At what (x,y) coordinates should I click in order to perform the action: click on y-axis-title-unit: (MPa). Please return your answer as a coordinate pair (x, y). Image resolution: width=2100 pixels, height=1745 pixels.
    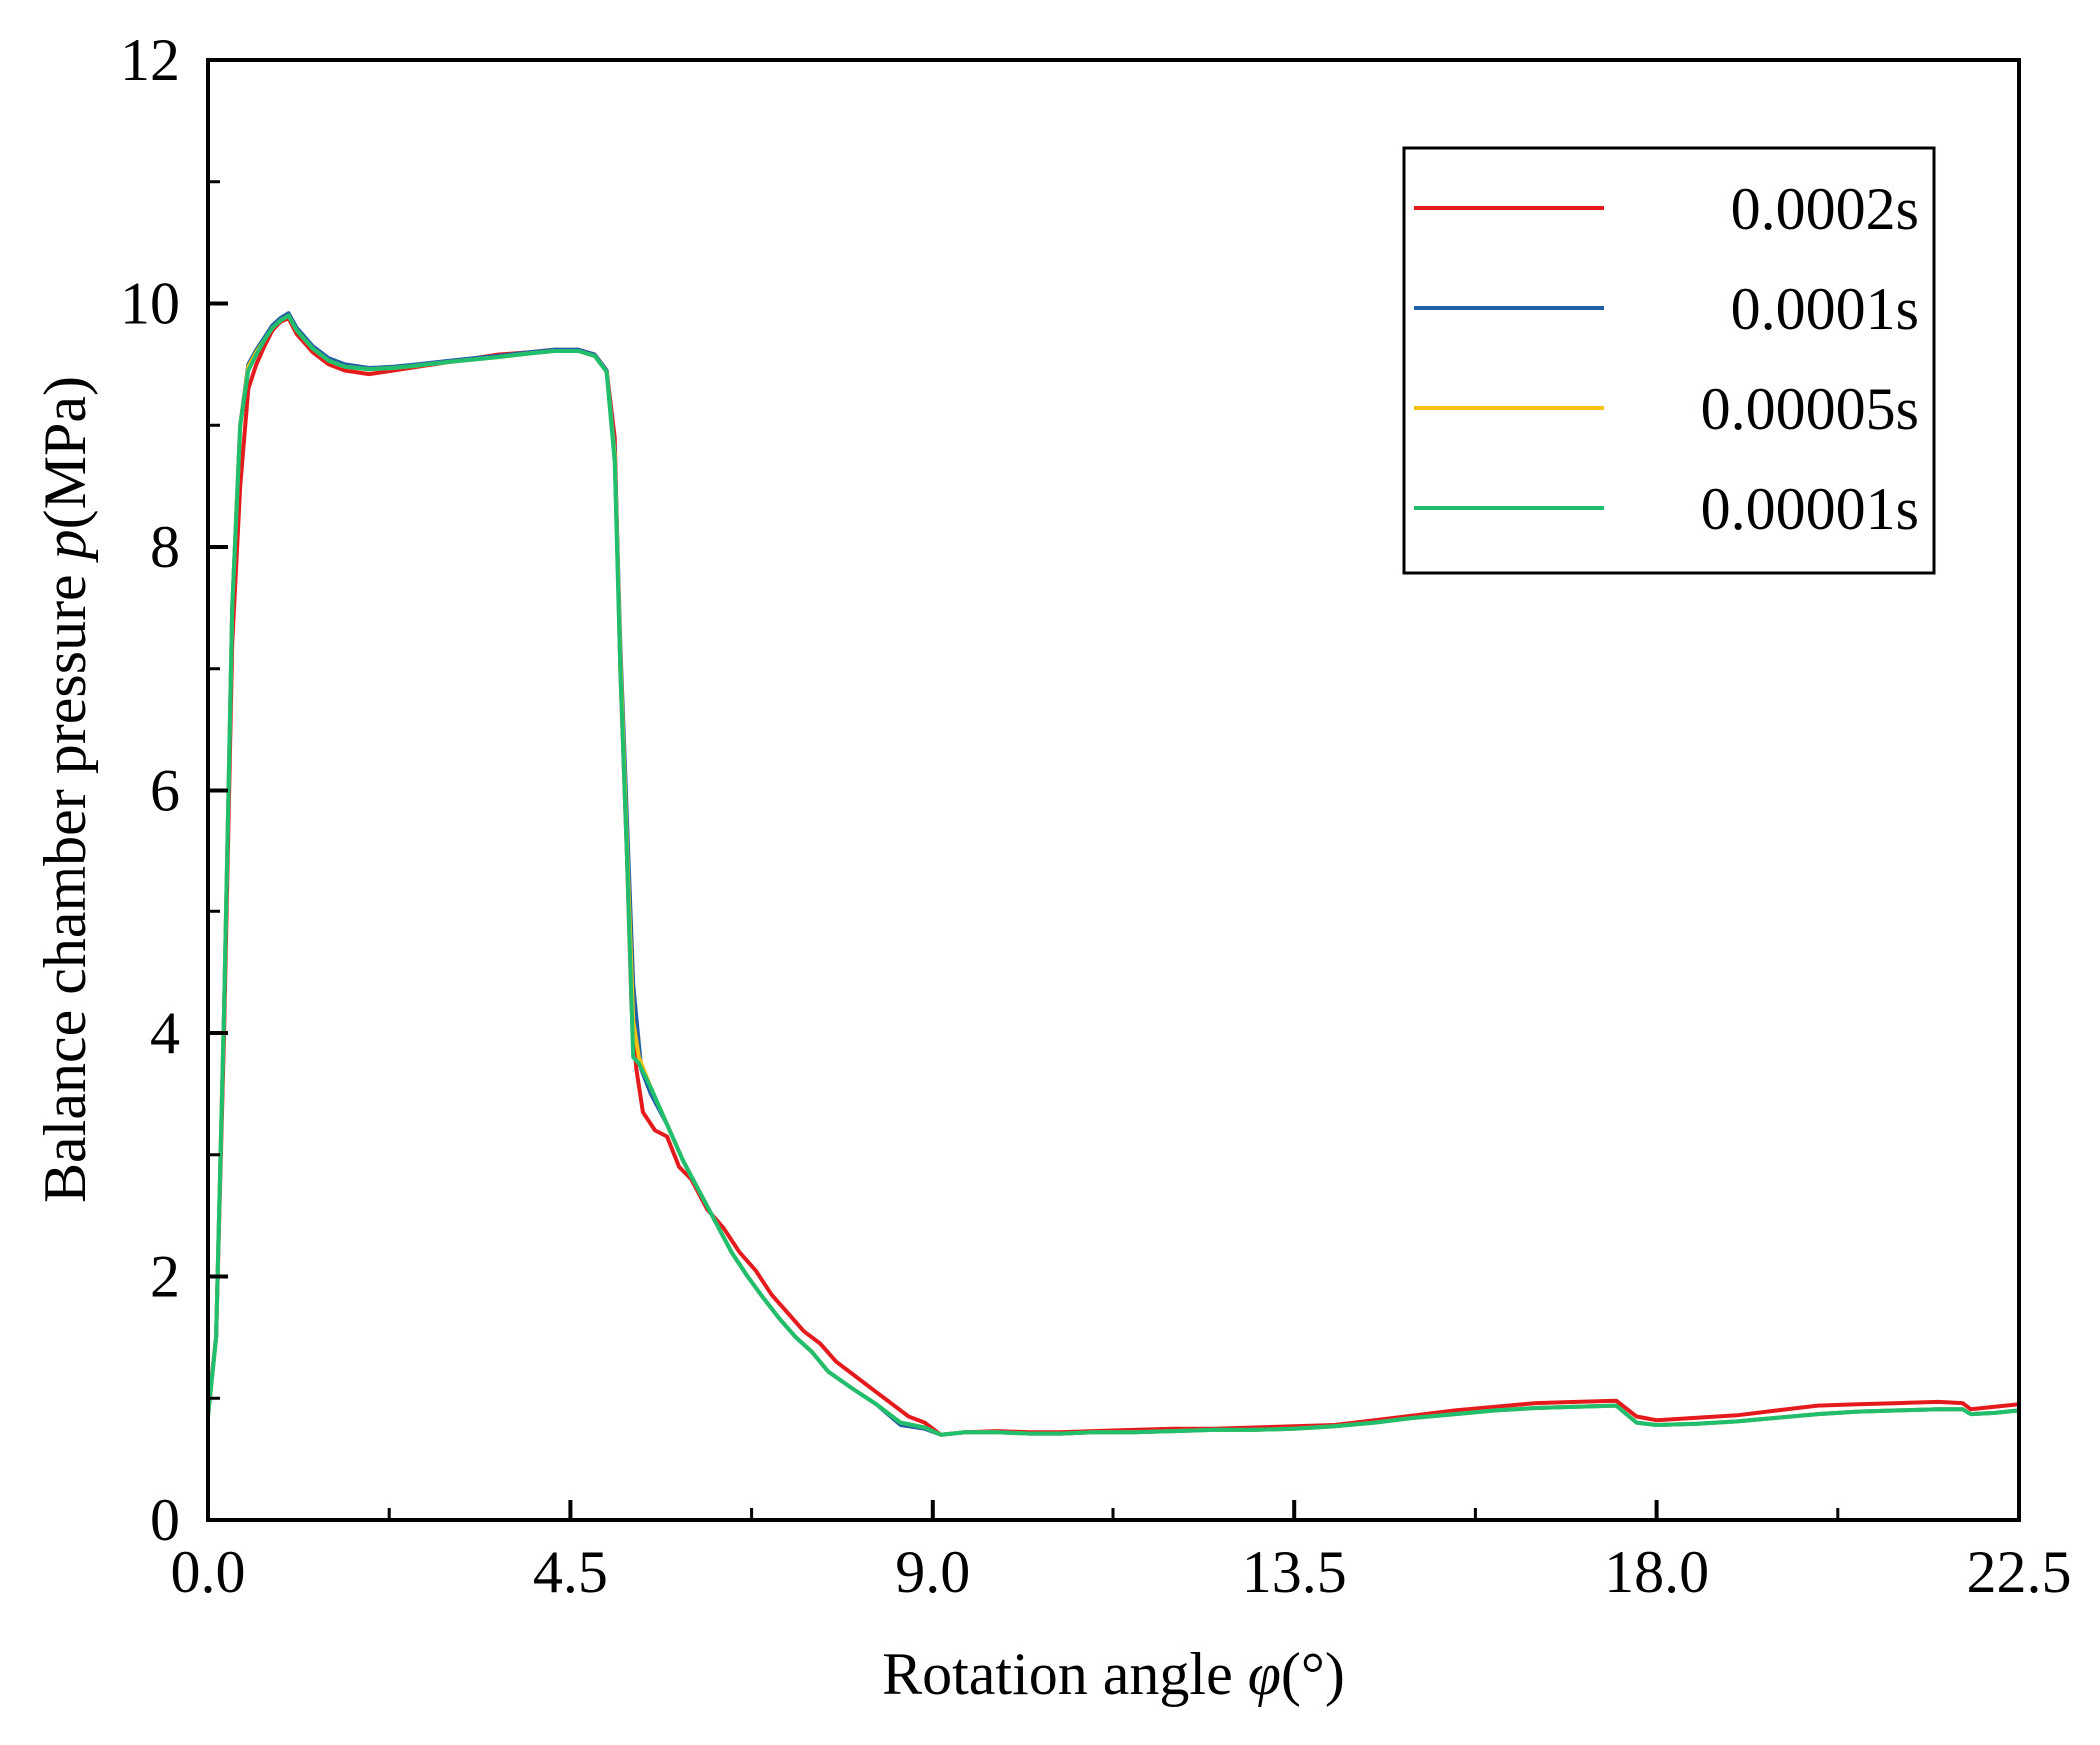
    Looking at the image, I should click on (65, 453).